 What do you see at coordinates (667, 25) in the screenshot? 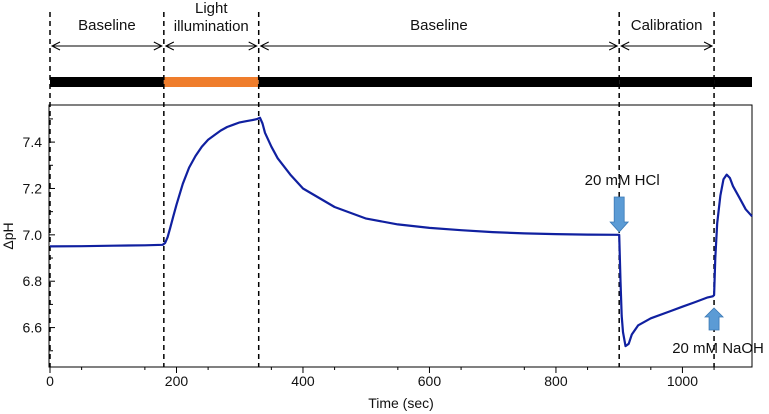
I see `phase-label-3: Calibration` at bounding box center [667, 25].